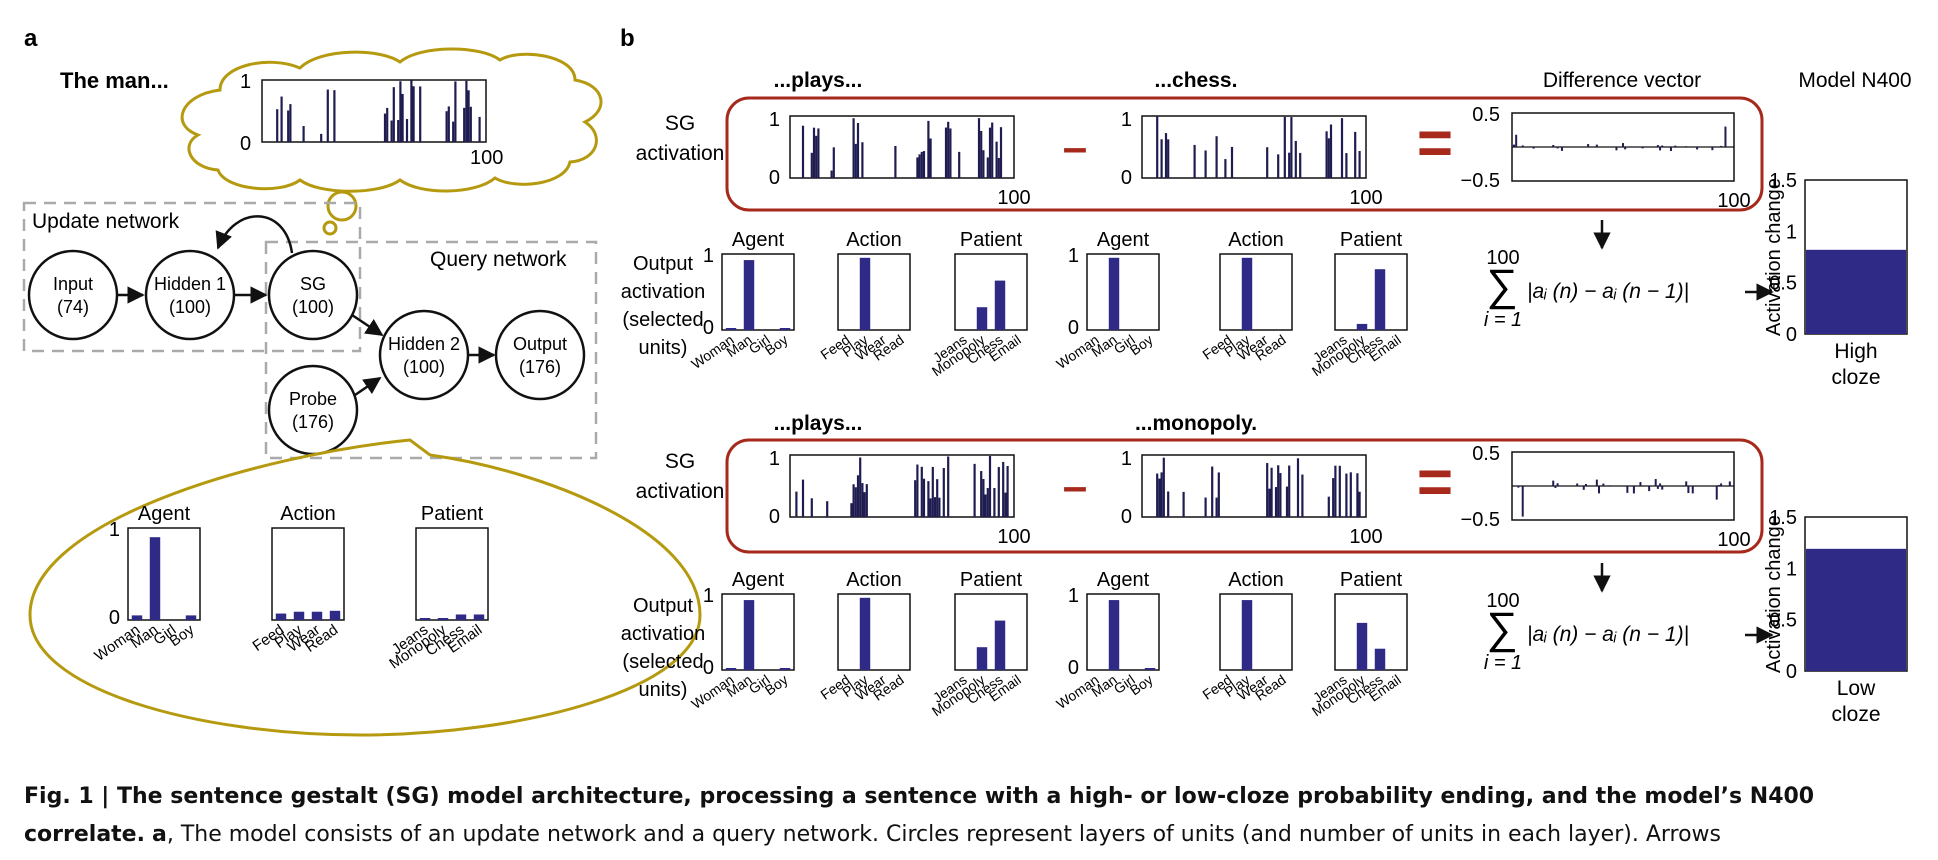  Describe the element at coordinates (663, 690) in the screenshot. I see `output-activation-label: units)` at that location.